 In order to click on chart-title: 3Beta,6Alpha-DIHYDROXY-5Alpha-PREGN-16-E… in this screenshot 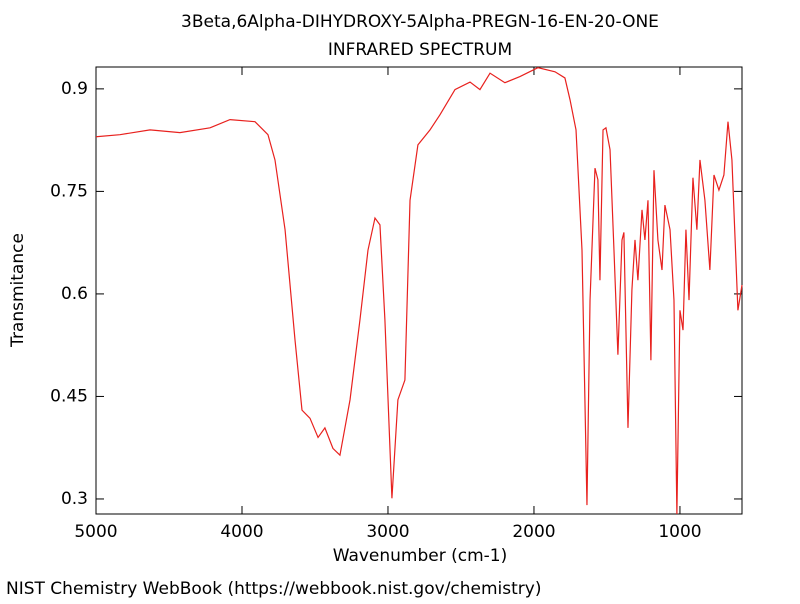, I will do `click(420, 22)`.